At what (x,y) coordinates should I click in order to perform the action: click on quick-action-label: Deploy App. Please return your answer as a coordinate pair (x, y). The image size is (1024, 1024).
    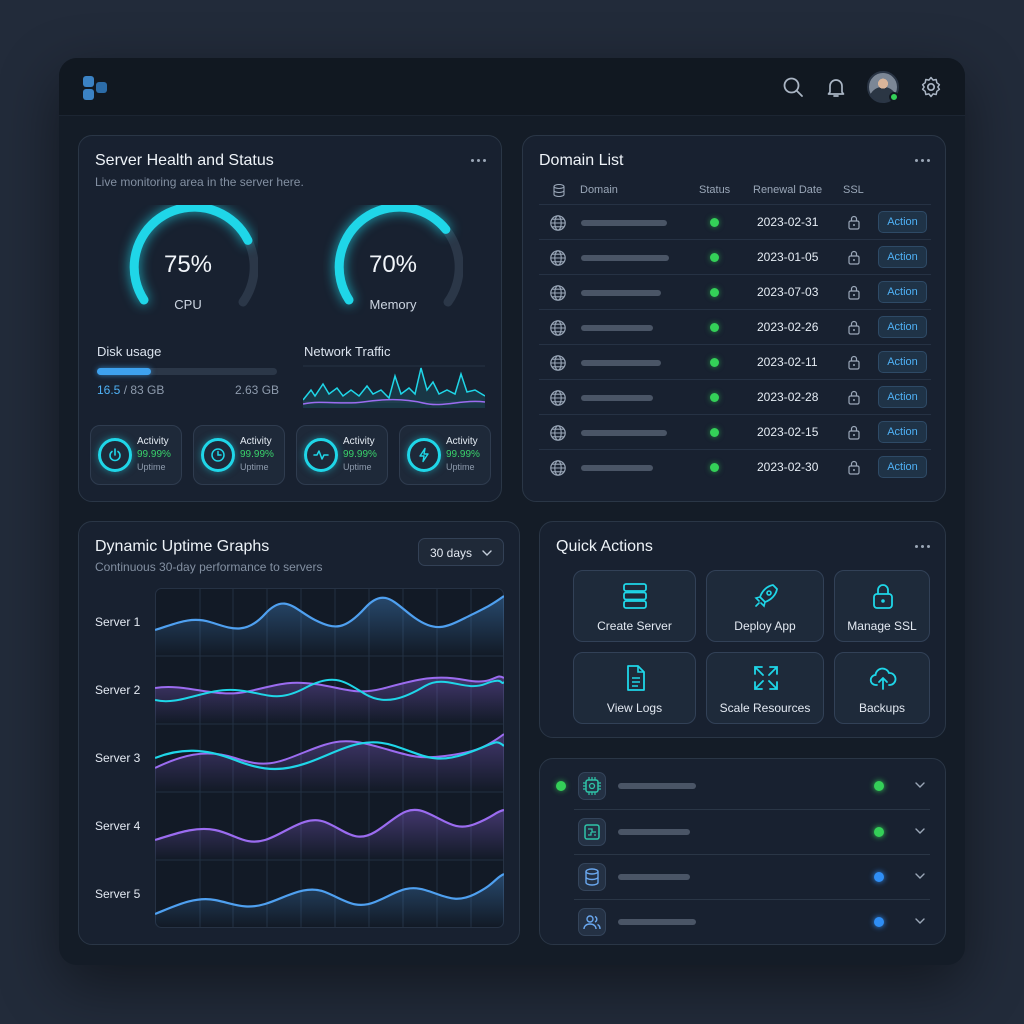
    Looking at the image, I should click on (765, 626).